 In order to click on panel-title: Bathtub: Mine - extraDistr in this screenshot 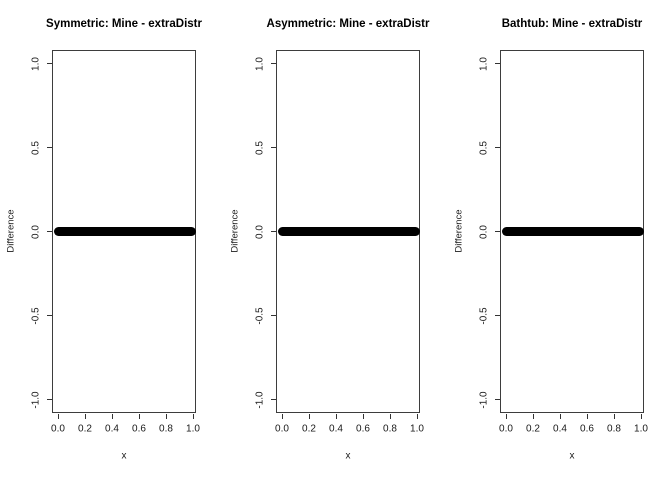, I will do `click(572, 24)`.